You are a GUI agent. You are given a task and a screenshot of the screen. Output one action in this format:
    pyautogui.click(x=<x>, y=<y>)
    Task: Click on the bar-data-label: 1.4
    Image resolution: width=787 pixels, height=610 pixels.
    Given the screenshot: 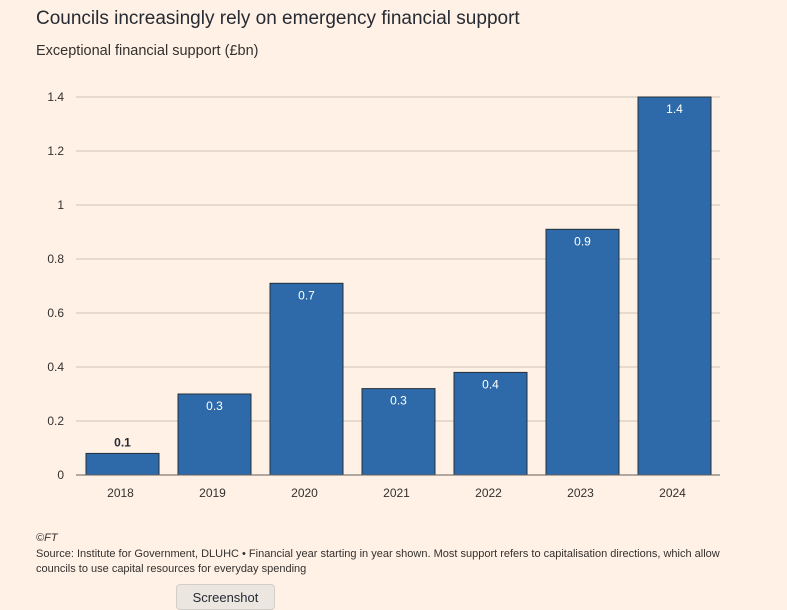 What is the action you would take?
    pyautogui.click(x=674, y=109)
    